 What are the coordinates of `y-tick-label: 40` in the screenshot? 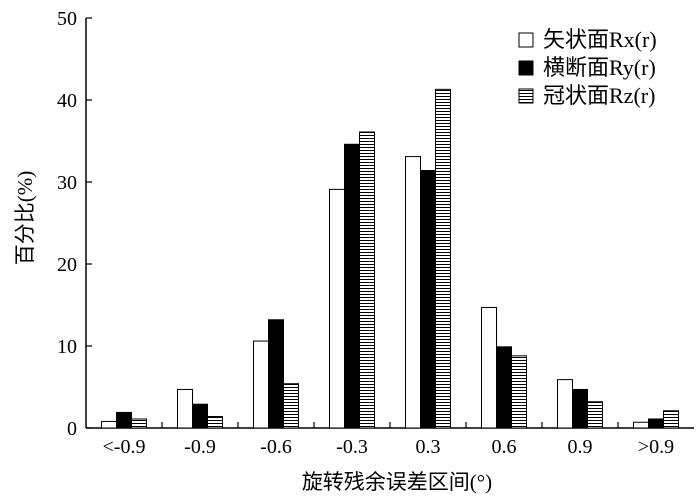 It's located at (67, 101).